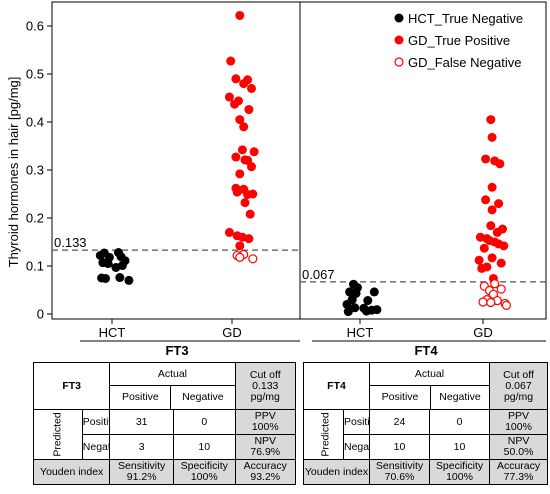  What do you see at coordinates (265, 396) in the screenshot?
I see `ft3-cutoff-unit: pg/mg` at bounding box center [265, 396].